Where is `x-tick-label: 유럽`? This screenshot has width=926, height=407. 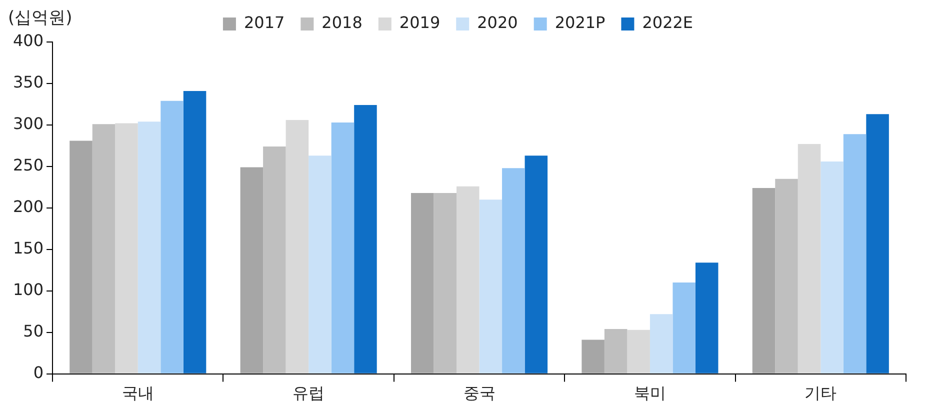 x-tick-label: 유럽 is located at coordinates (308, 393).